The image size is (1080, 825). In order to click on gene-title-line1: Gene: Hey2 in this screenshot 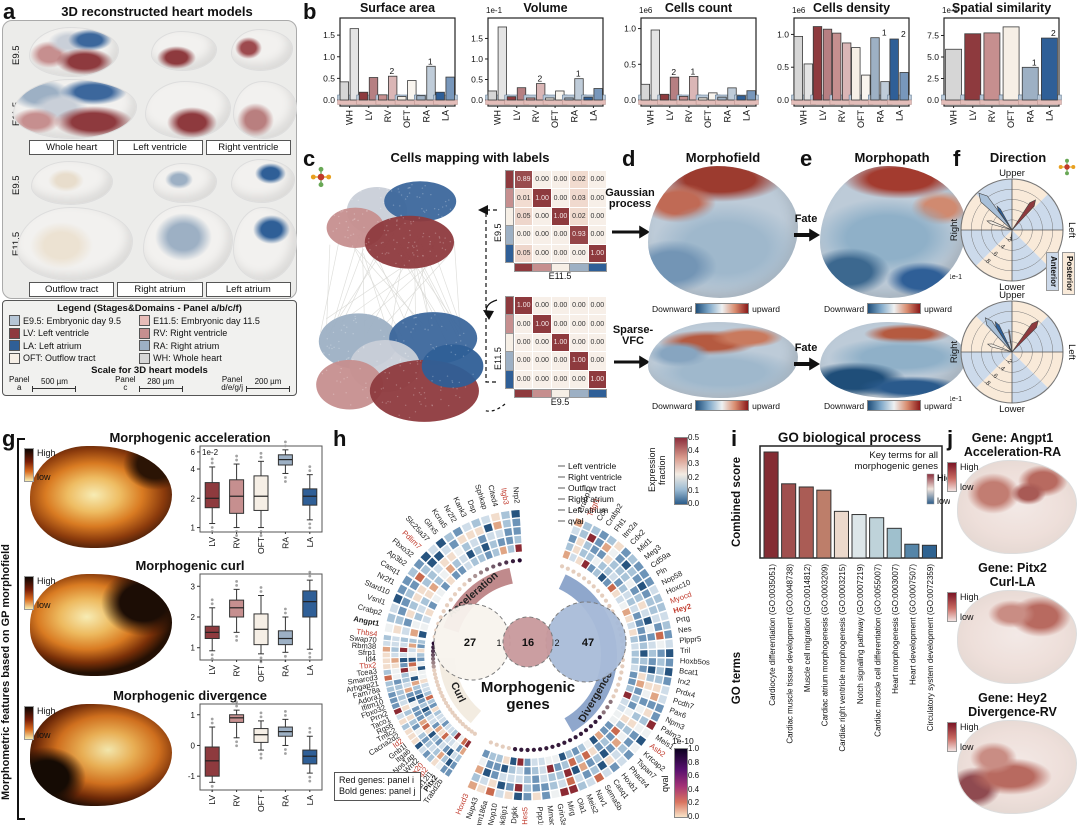, I will do `click(1012, 698)`.